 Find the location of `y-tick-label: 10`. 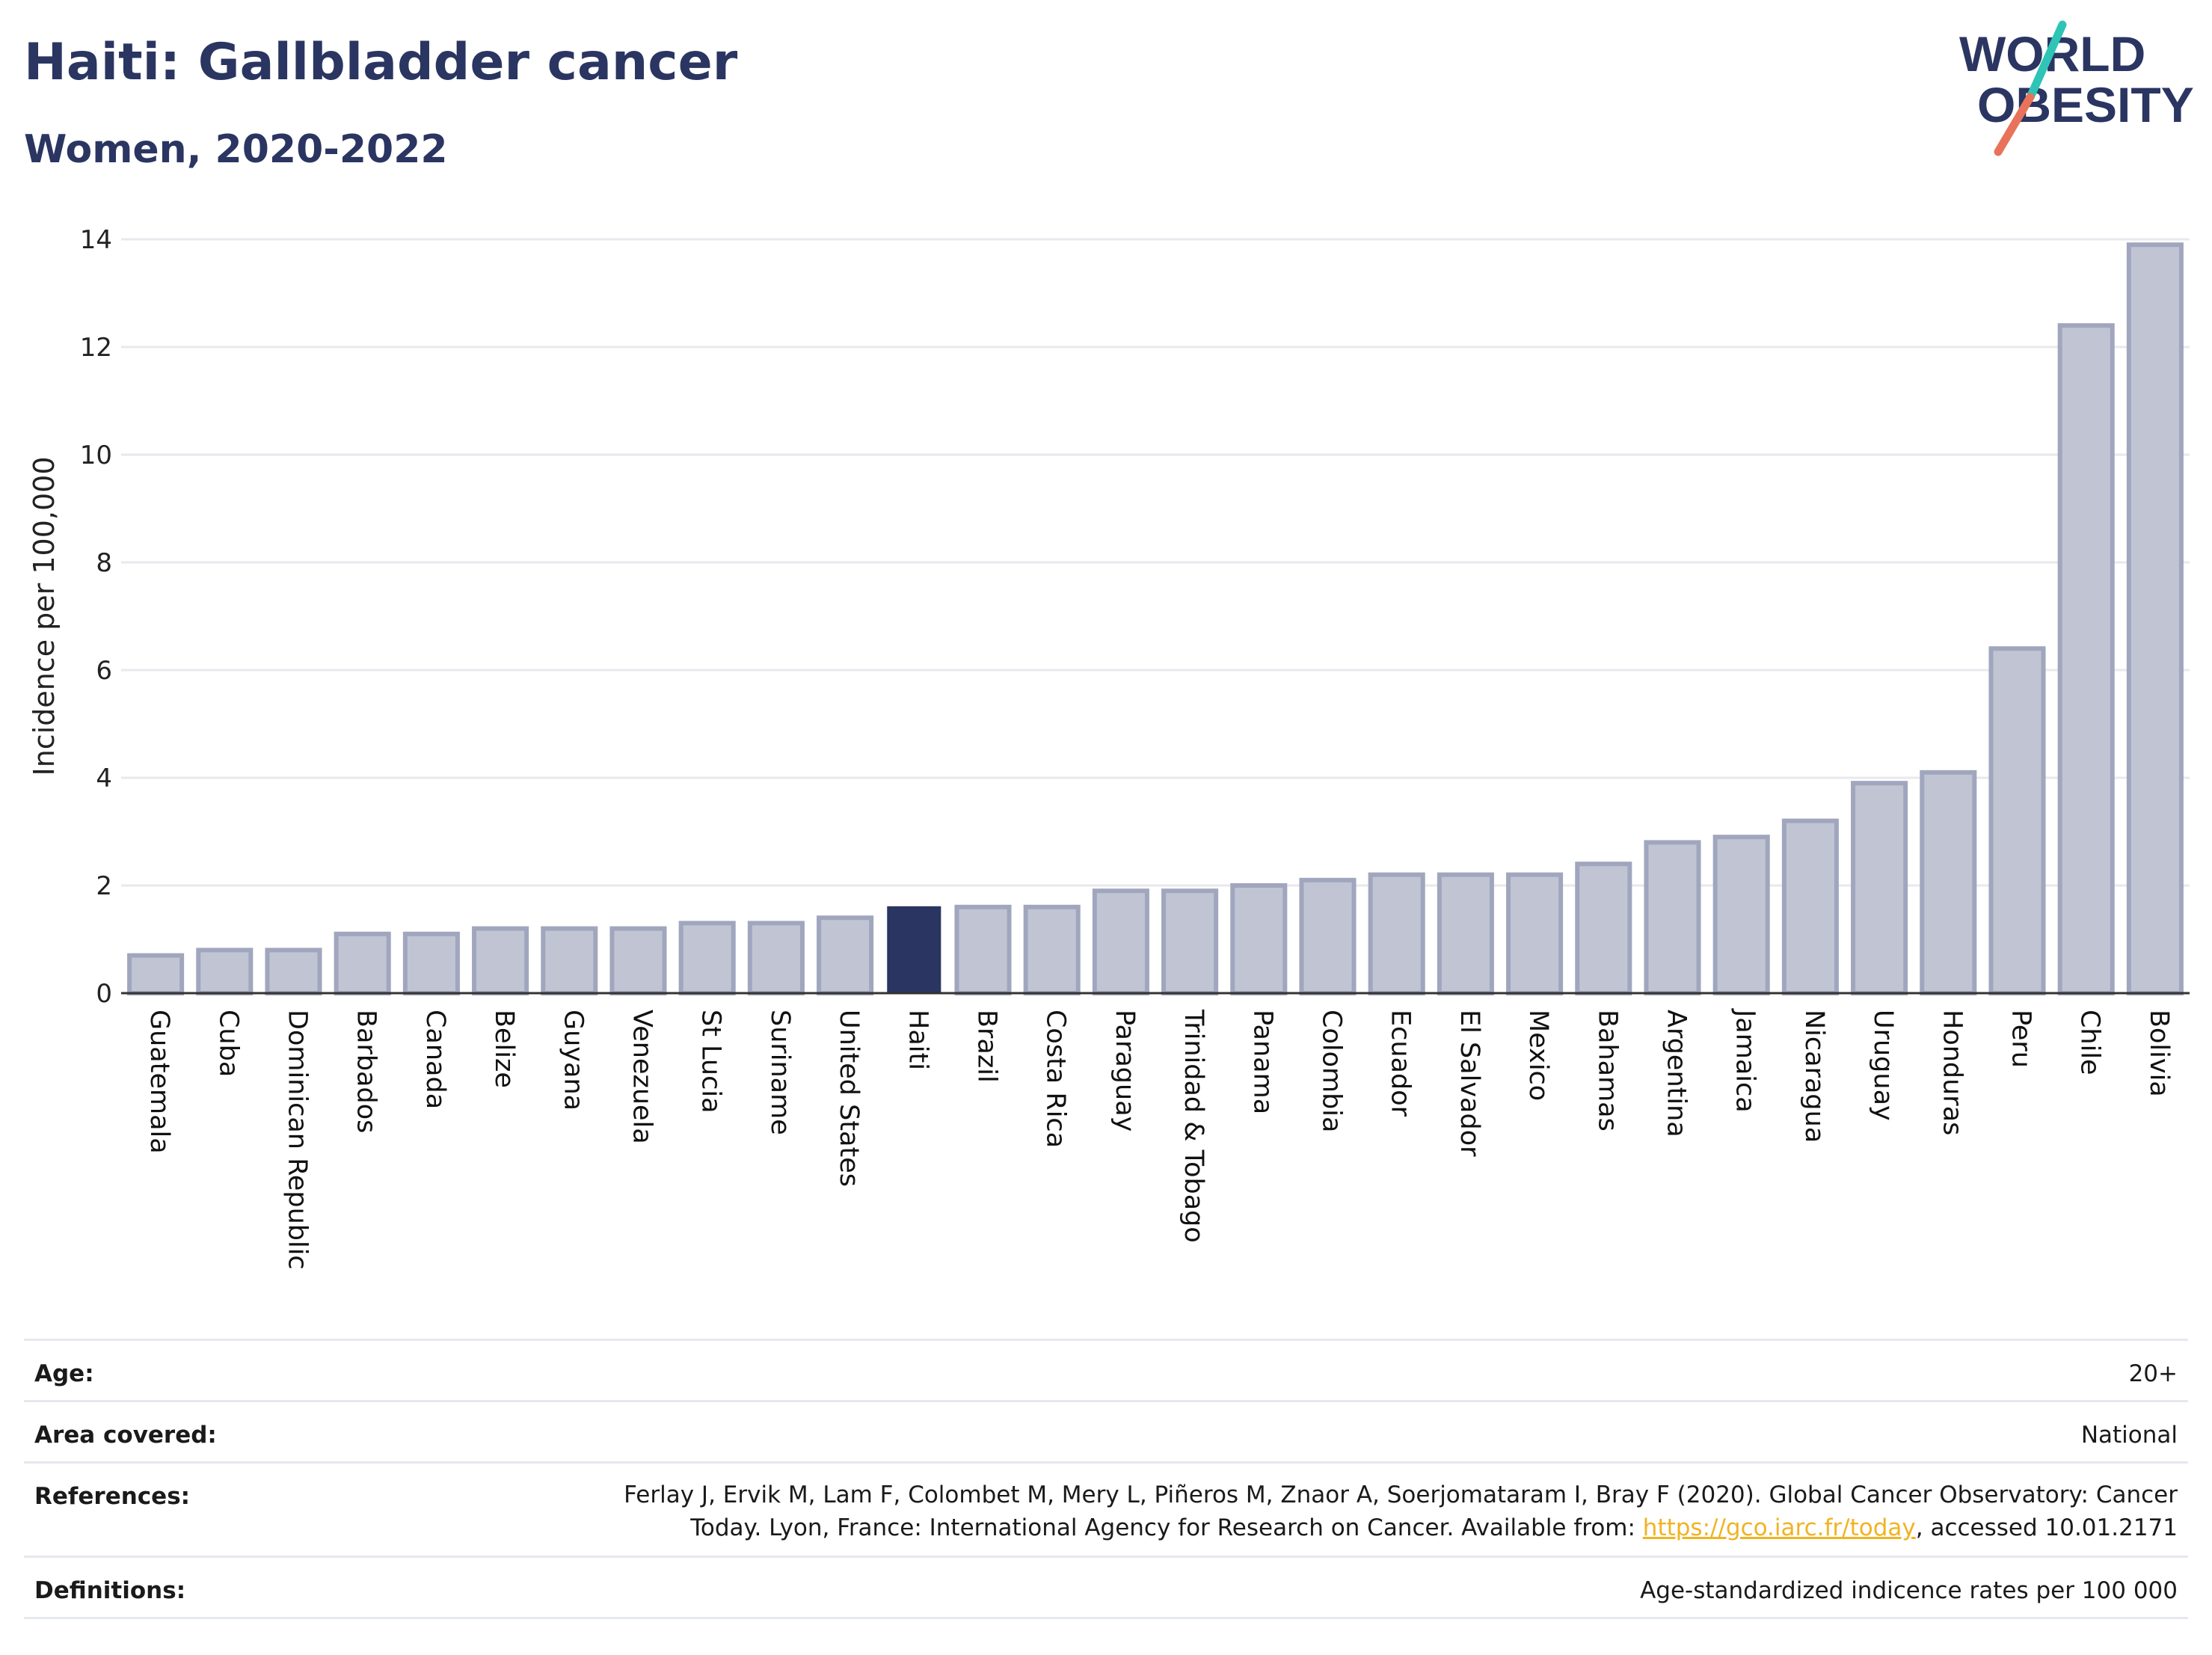

y-tick-label: 10 is located at coordinates (96, 455).